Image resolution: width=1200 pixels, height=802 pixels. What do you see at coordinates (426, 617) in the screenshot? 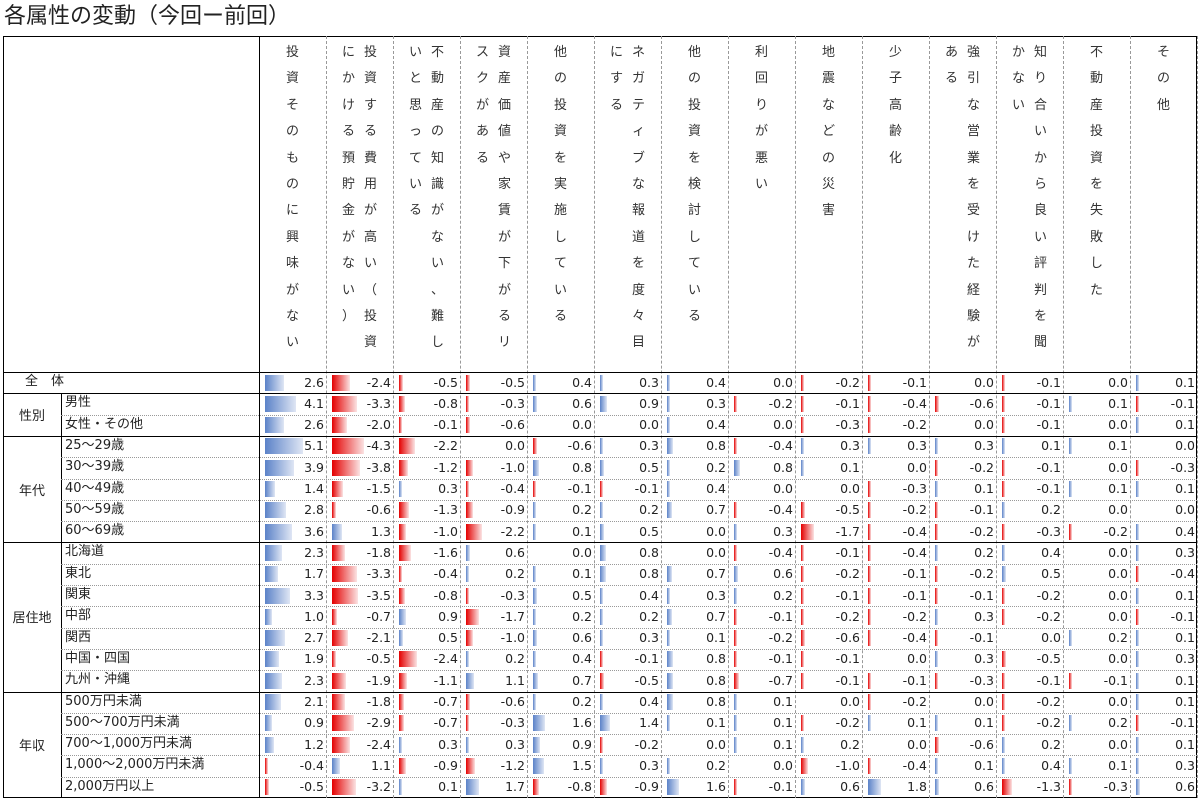
I see `data-cell: 0.9` at bounding box center [426, 617].